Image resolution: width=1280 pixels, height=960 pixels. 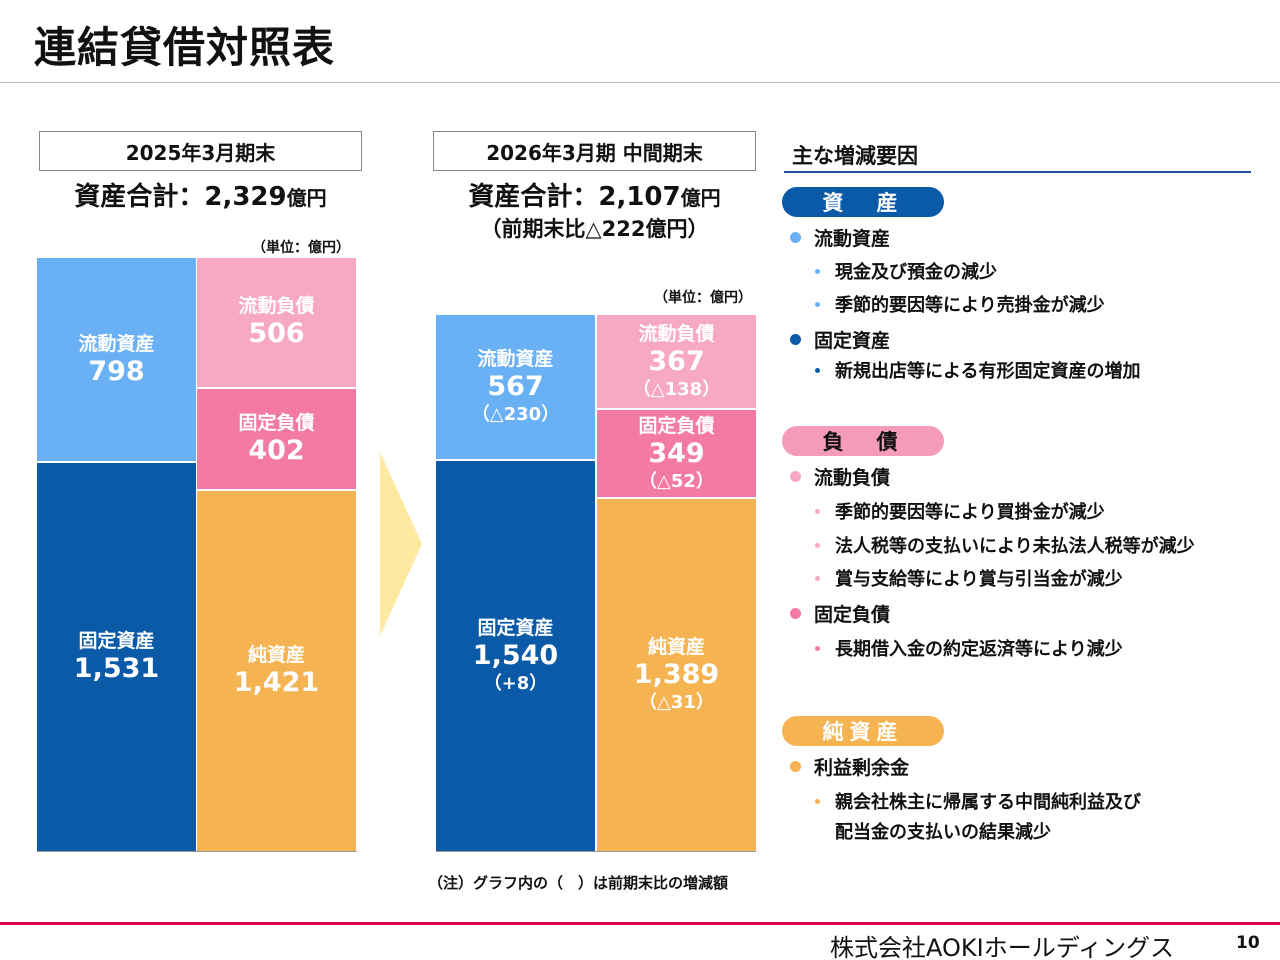 What do you see at coordinates (185, 47) in the screenshot?
I see `page-title: 連結貸借対照表` at bounding box center [185, 47].